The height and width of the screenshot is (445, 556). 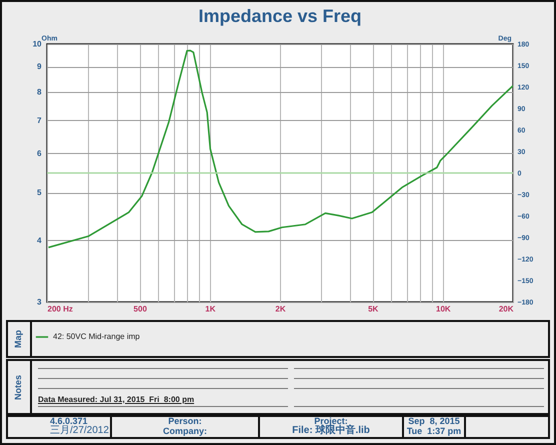 I want to click on x-tick-label: 10K, so click(x=443, y=309).